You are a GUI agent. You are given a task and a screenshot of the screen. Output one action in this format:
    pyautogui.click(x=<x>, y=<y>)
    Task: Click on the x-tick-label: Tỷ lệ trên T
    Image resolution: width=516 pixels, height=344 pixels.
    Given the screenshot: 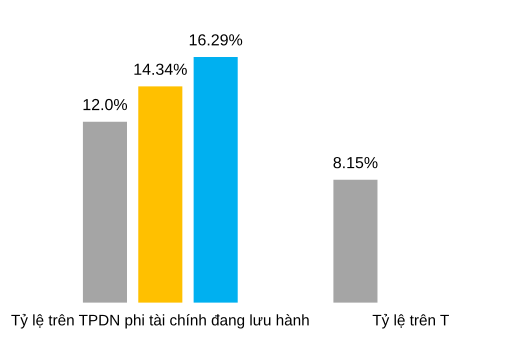 What is the action you would take?
    pyautogui.click(x=410, y=321)
    